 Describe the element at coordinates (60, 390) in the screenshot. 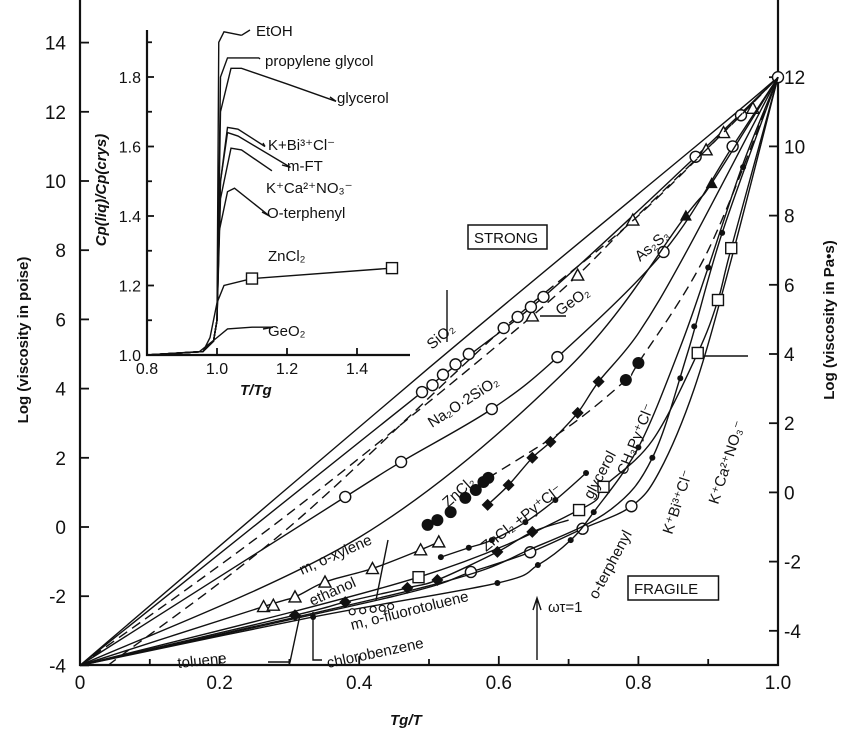

I see `y-tick-label: 4` at that location.